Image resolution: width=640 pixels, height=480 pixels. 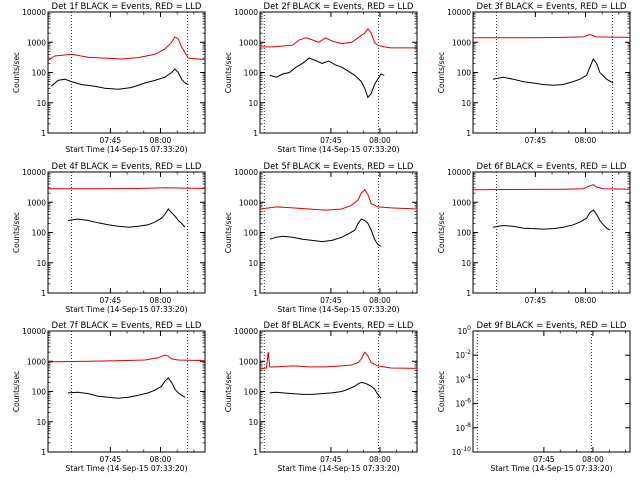 What do you see at coordinates (127, 167) in the screenshot?
I see `chart-title: Det 4f BLACK = Events, RED = LLD` at bounding box center [127, 167].